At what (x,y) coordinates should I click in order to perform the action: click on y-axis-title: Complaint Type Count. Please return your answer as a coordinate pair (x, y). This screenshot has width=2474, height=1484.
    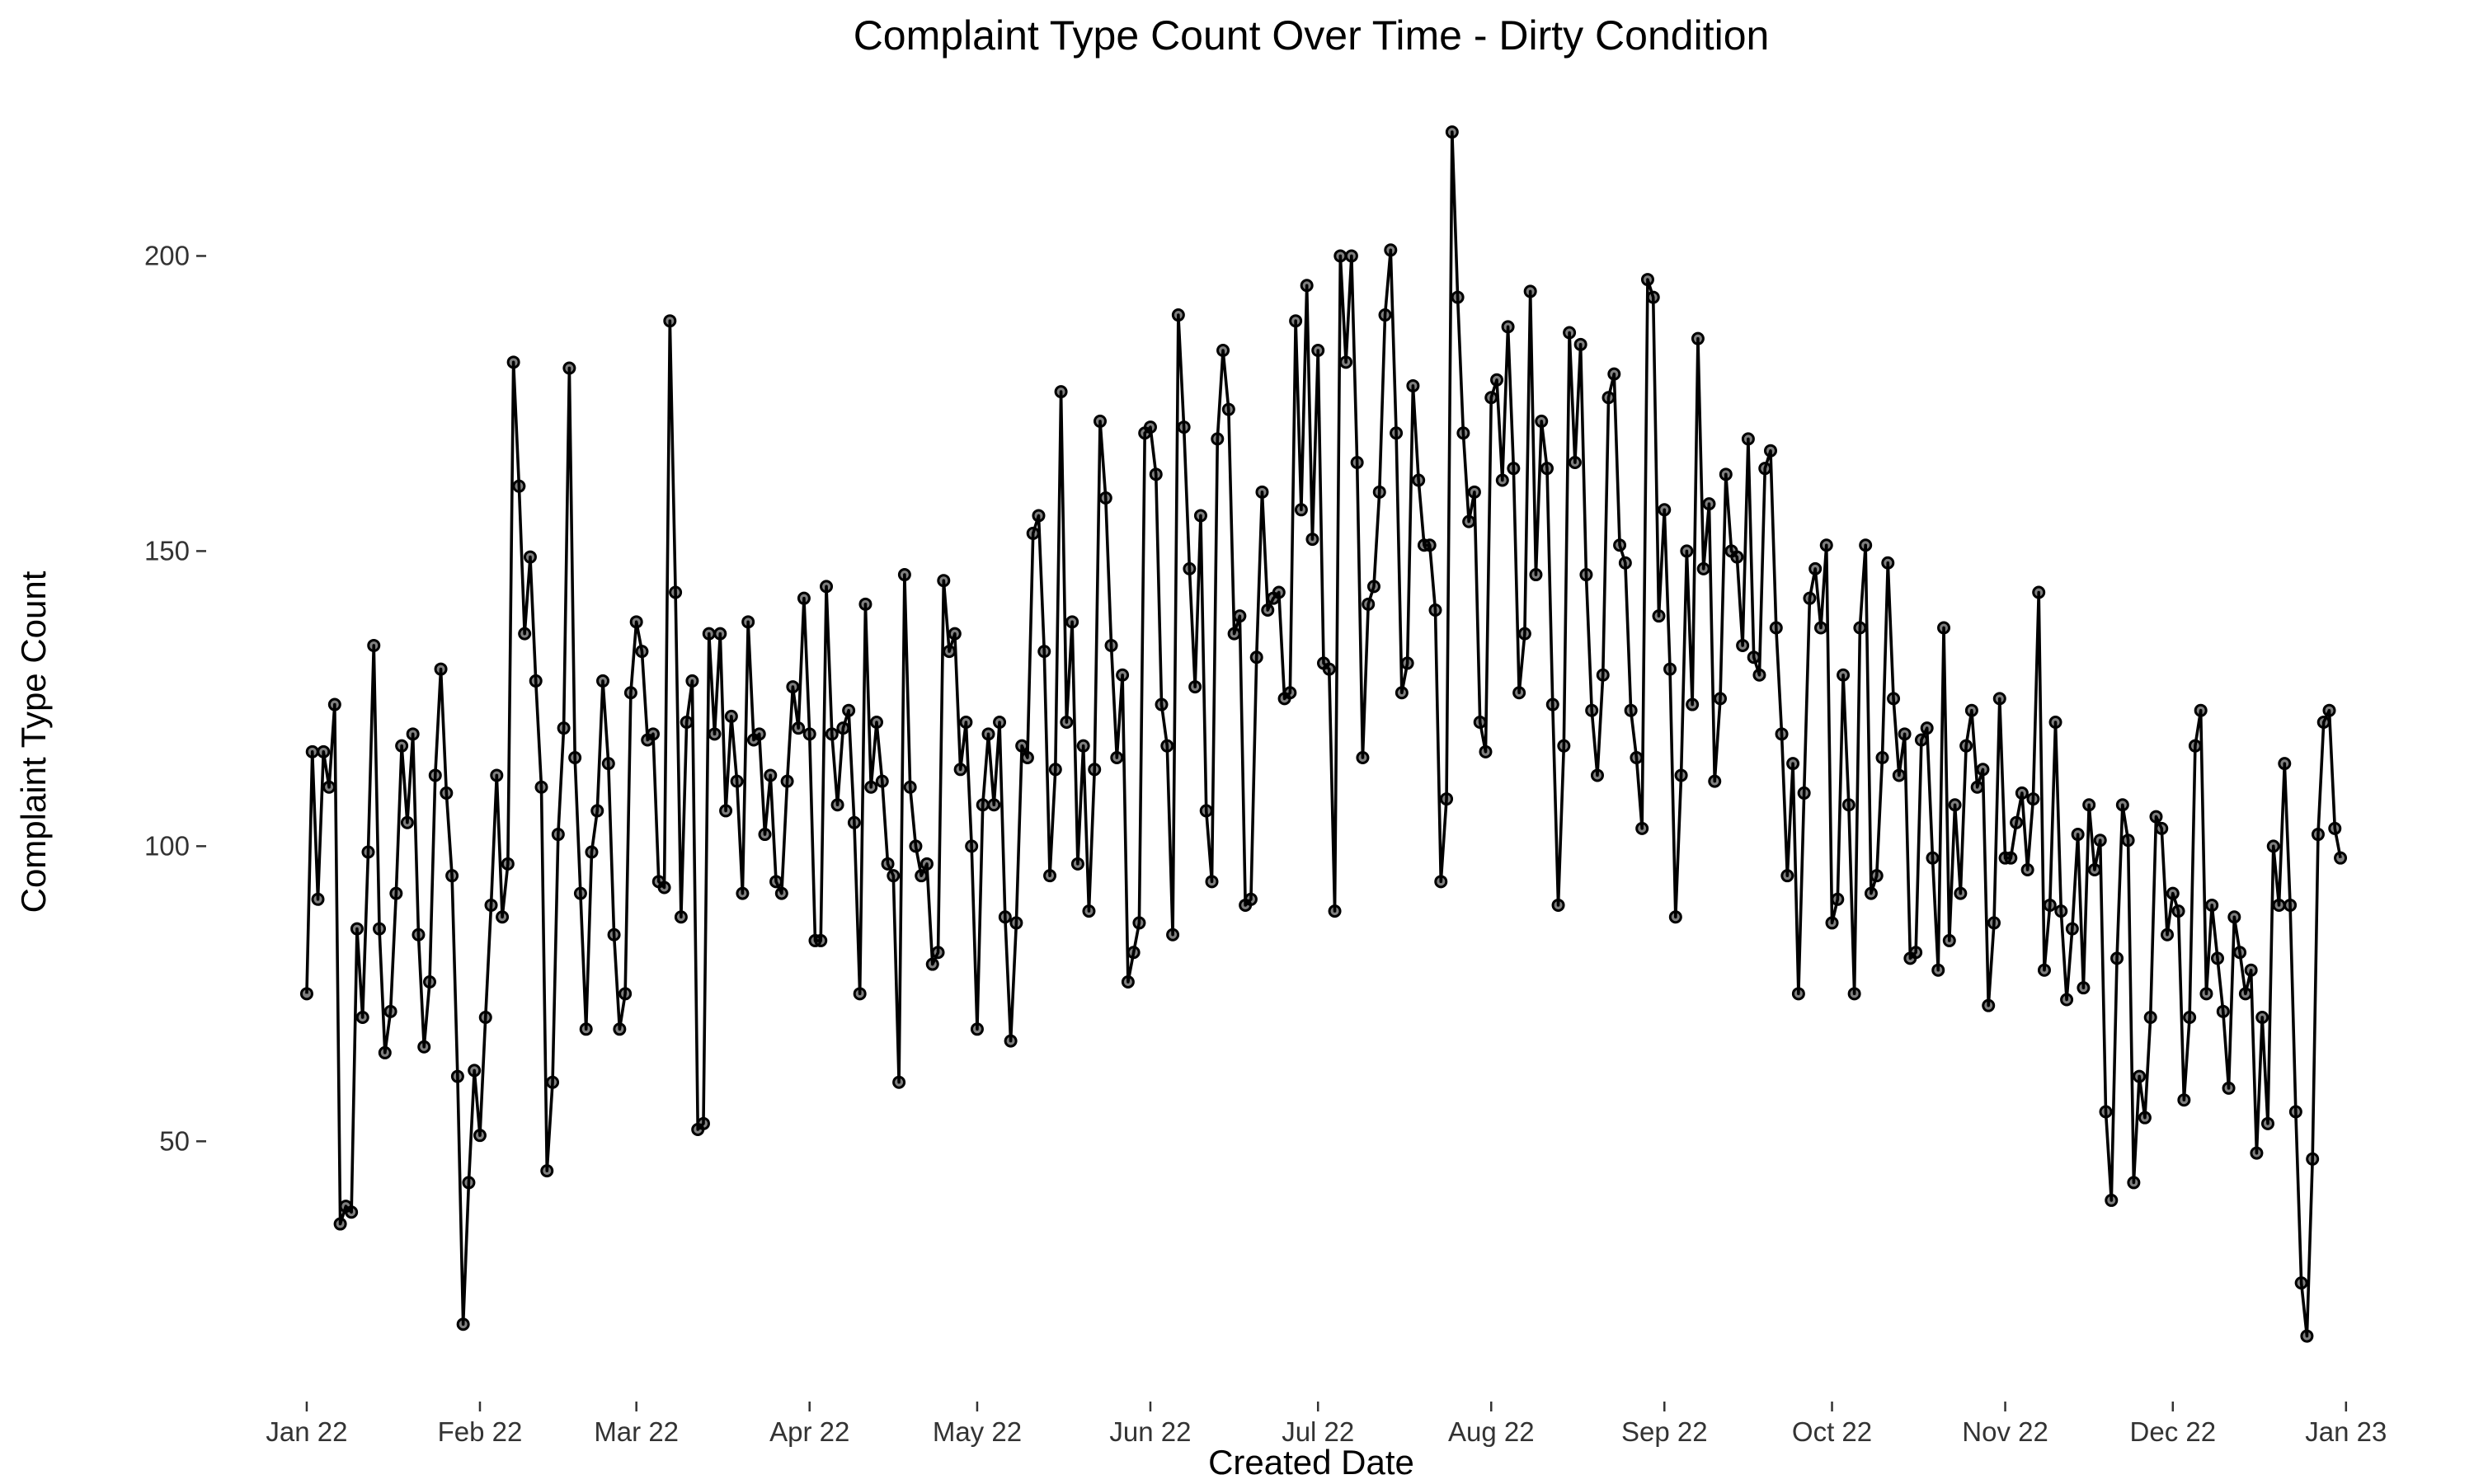
    Looking at the image, I should click on (33, 742).